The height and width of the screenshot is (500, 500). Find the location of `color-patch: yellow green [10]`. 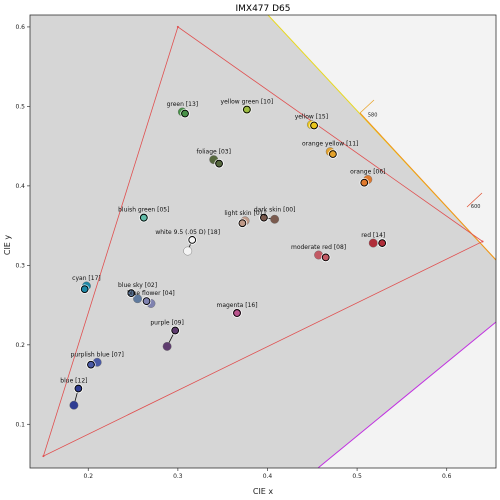

color-patch: yellow green [10] is located at coordinates (247, 107).